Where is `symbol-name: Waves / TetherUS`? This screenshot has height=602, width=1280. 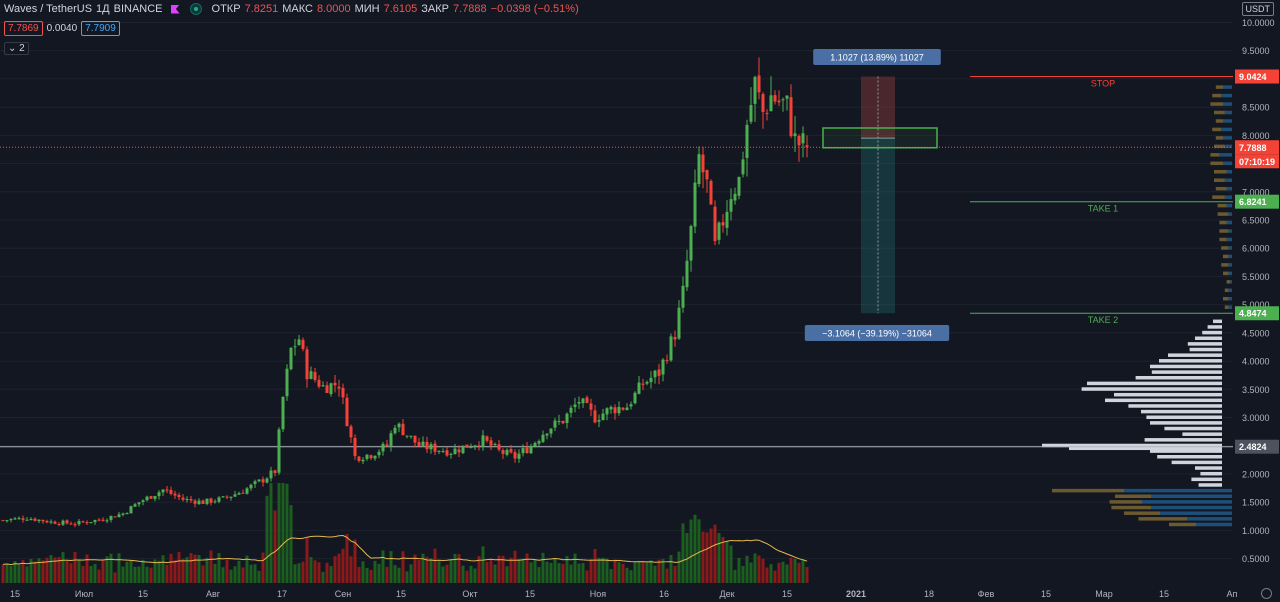
symbol-name: Waves / TetherUS is located at coordinates (48, 9).